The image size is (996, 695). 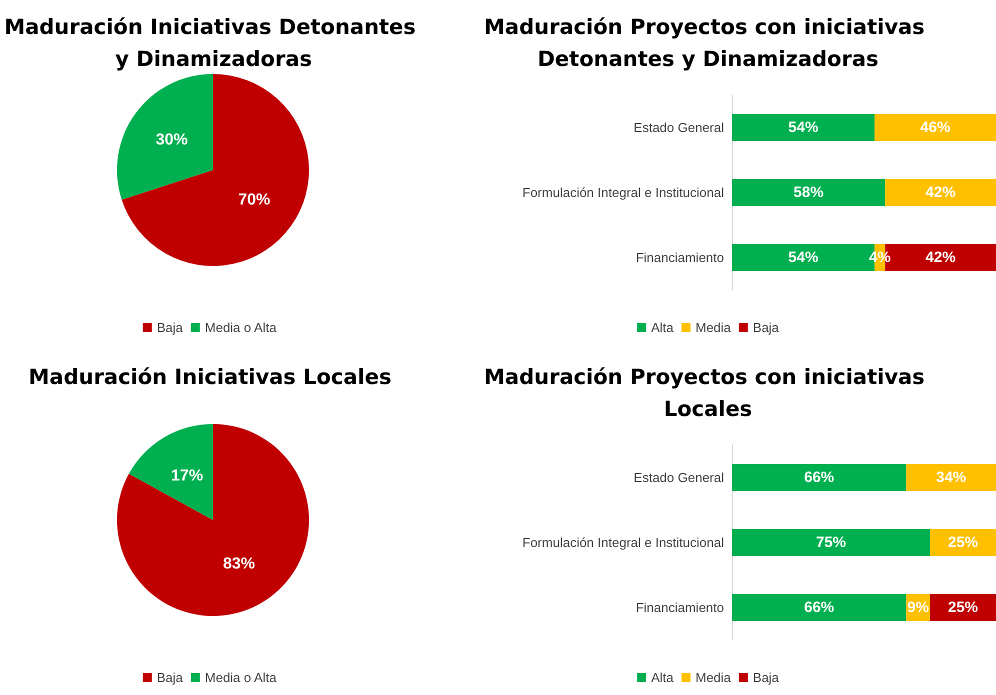 What do you see at coordinates (172, 140) in the screenshot?
I see `data-label: 30%` at bounding box center [172, 140].